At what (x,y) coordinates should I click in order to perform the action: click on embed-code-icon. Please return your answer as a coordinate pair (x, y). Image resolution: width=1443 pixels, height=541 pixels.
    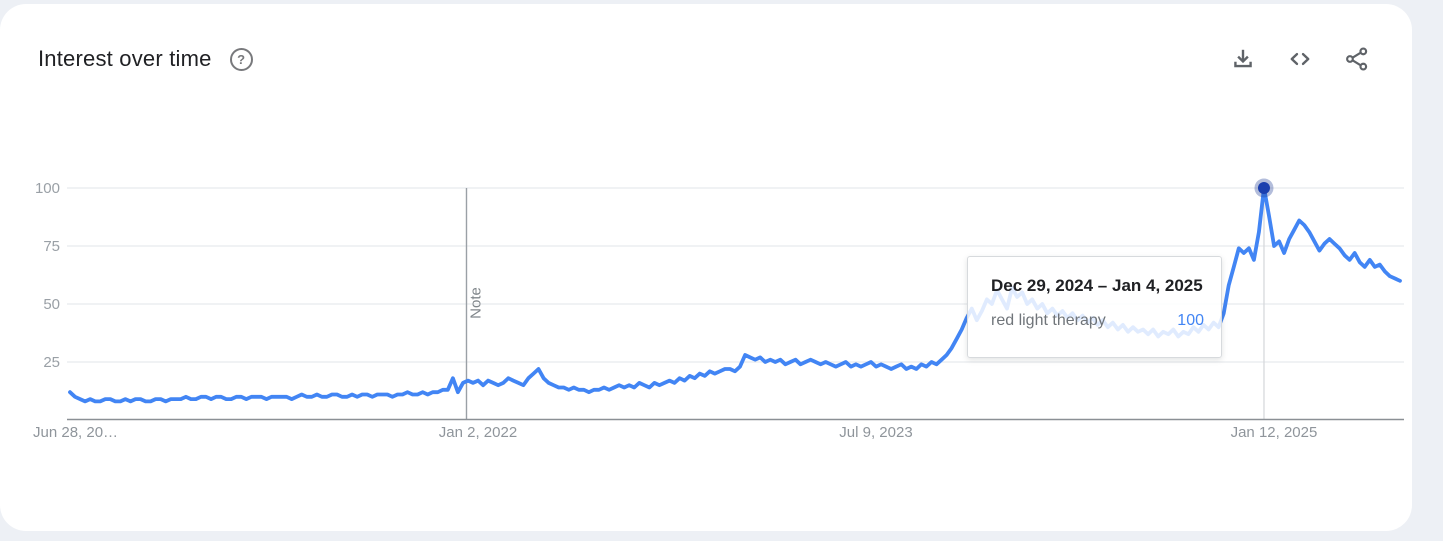
    Looking at the image, I should click on (1300, 59).